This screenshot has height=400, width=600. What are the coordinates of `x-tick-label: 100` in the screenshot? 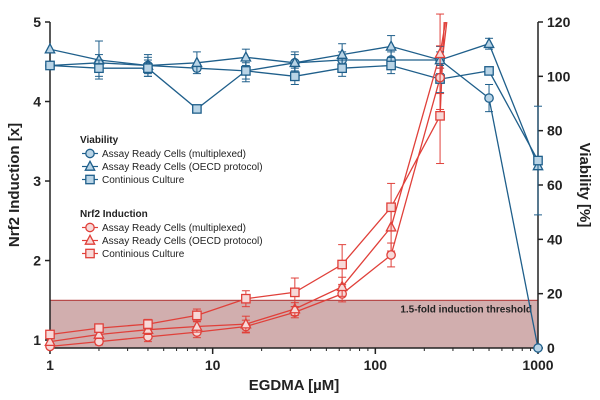 It's located at (376, 365).